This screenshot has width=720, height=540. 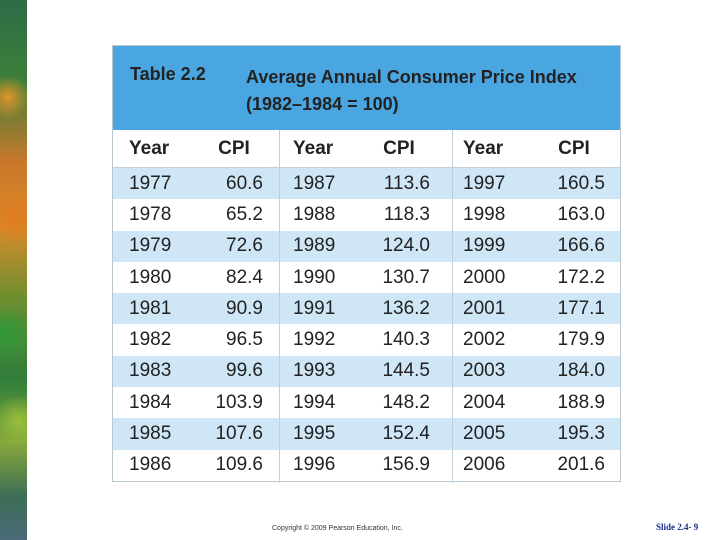 What do you see at coordinates (366, 277) in the screenshot?
I see `table-row: 1980 82.4 1990 130.7 2000 172.2` at bounding box center [366, 277].